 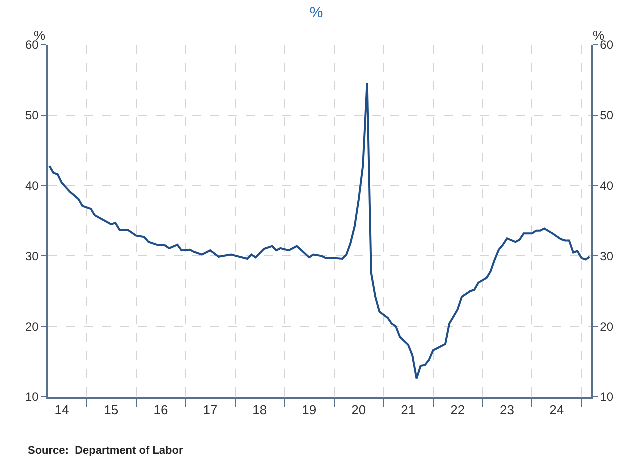 What do you see at coordinates (359, 410) in the screenshot?
I see `x-tick-label: 20` at bounding box center [359, 410].